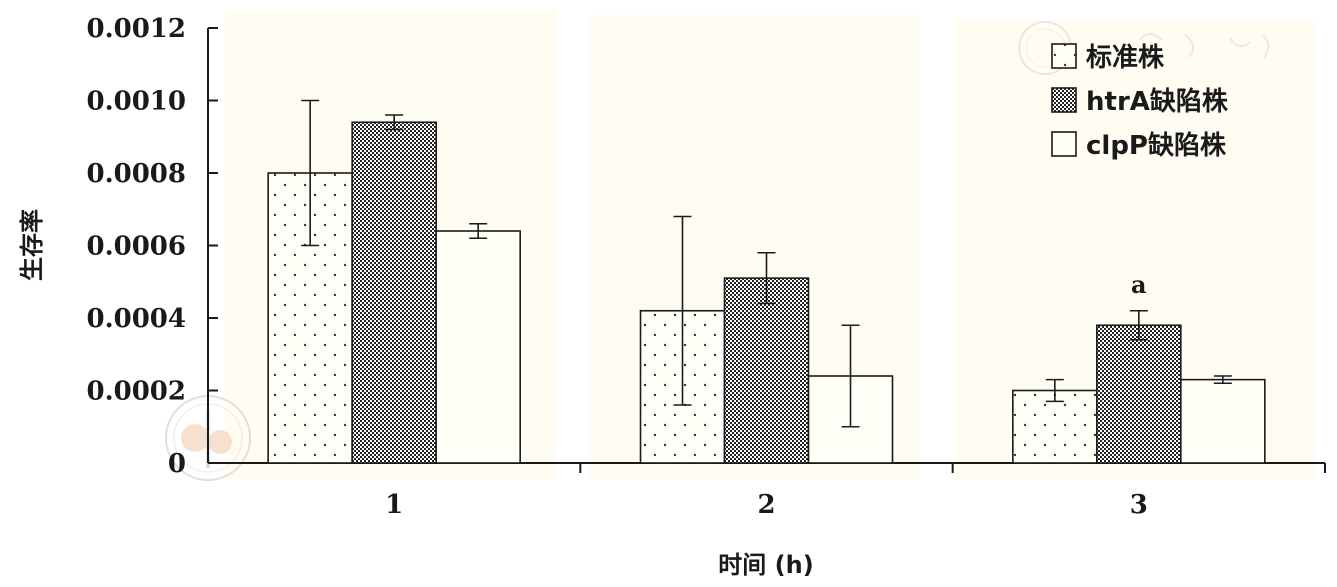  I want to click on y-tick-label: 0.0008, so click(136, 174).